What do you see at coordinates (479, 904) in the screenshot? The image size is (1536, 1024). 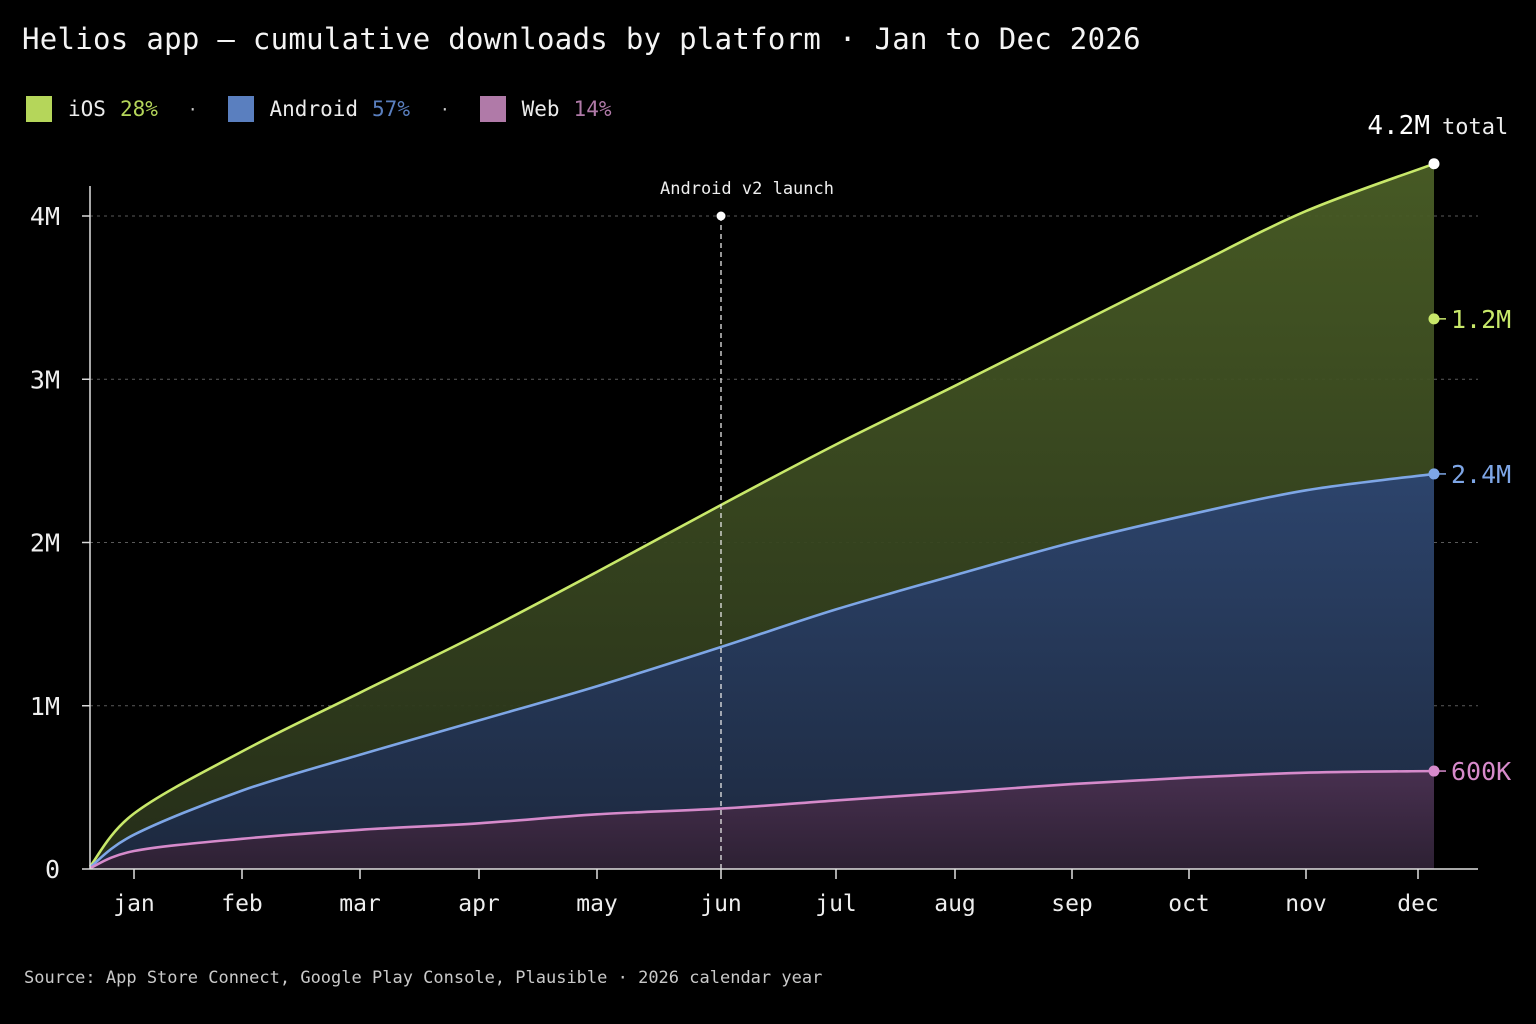 I see `x-tick-label: apr` at bounding box center [479, 904].